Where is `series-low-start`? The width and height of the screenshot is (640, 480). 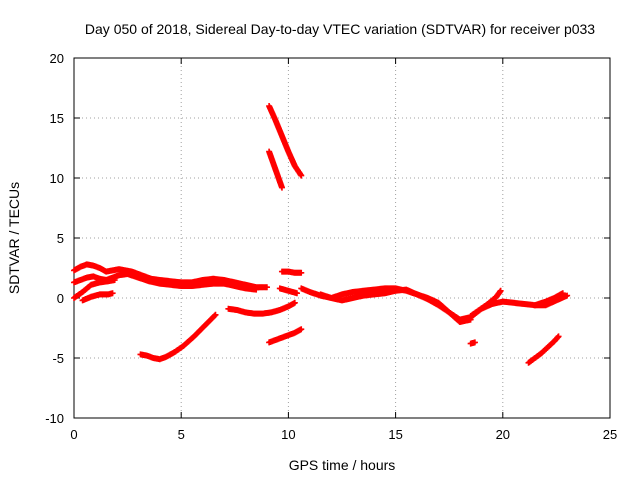
series-low-start is located at coordinates (97, 297).